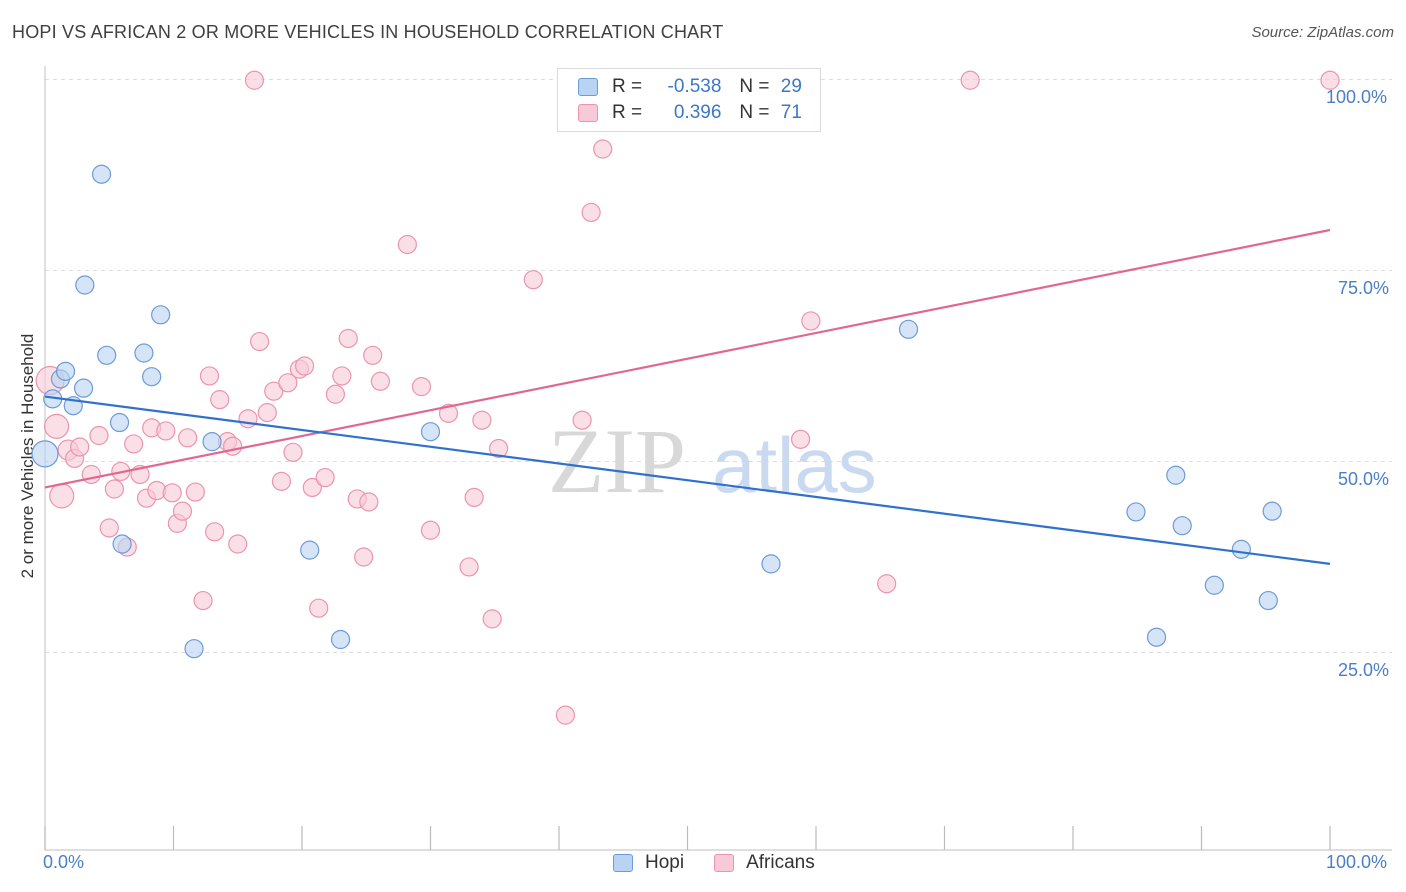 This screenshot has height=892, width=1406. What do you see at coordinates (588, 113) in the screenshot?
I see `africans-swatch` at bounding box center [588, 113].